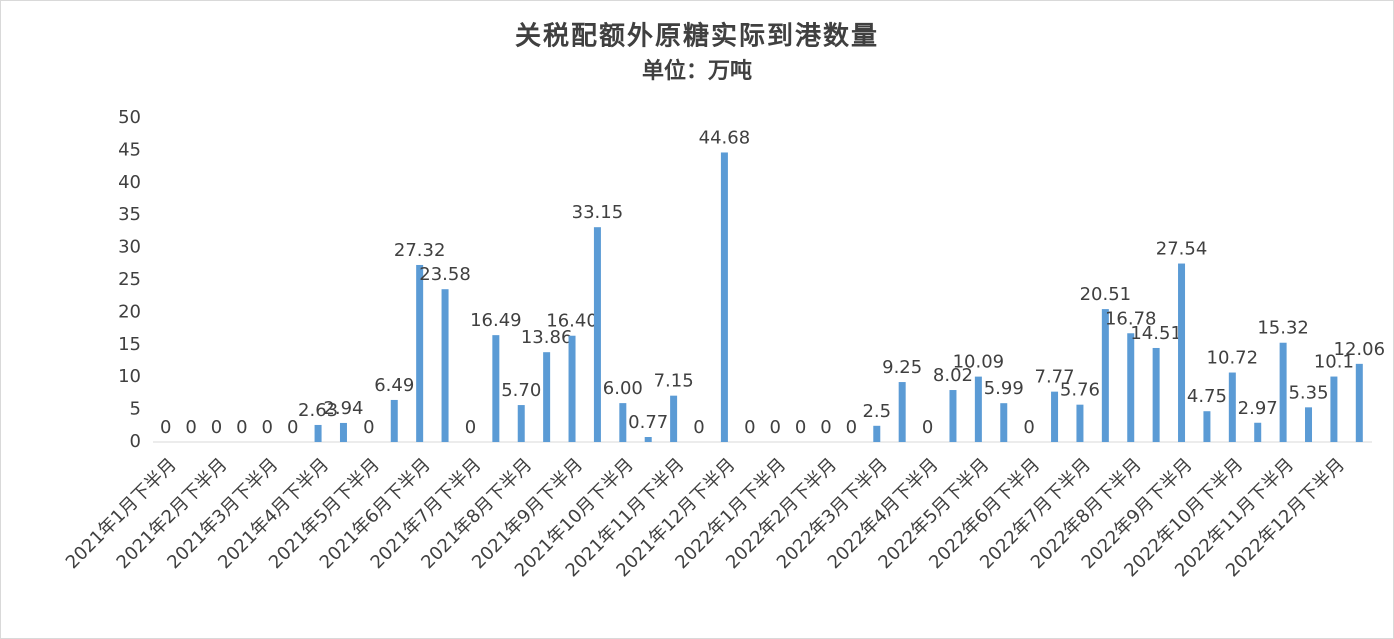 This screenshot has height=639, width=1394. Describe the element at coordinates (129, 182) in the screenshot. I see `y-tick-label: 40` at that location.